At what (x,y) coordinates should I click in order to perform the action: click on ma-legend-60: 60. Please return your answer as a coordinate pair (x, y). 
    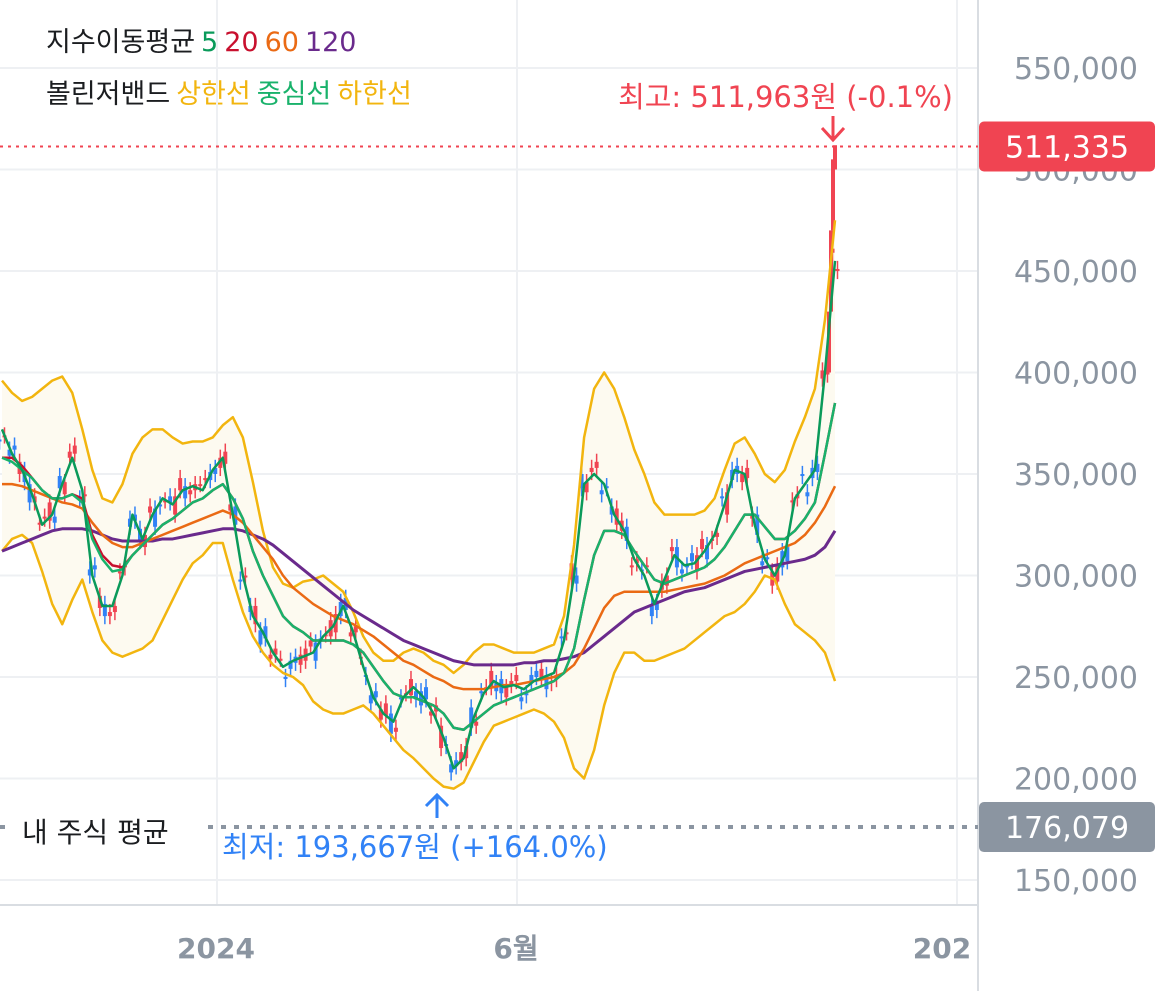
    Looking at the image, I should click on (281, 42).